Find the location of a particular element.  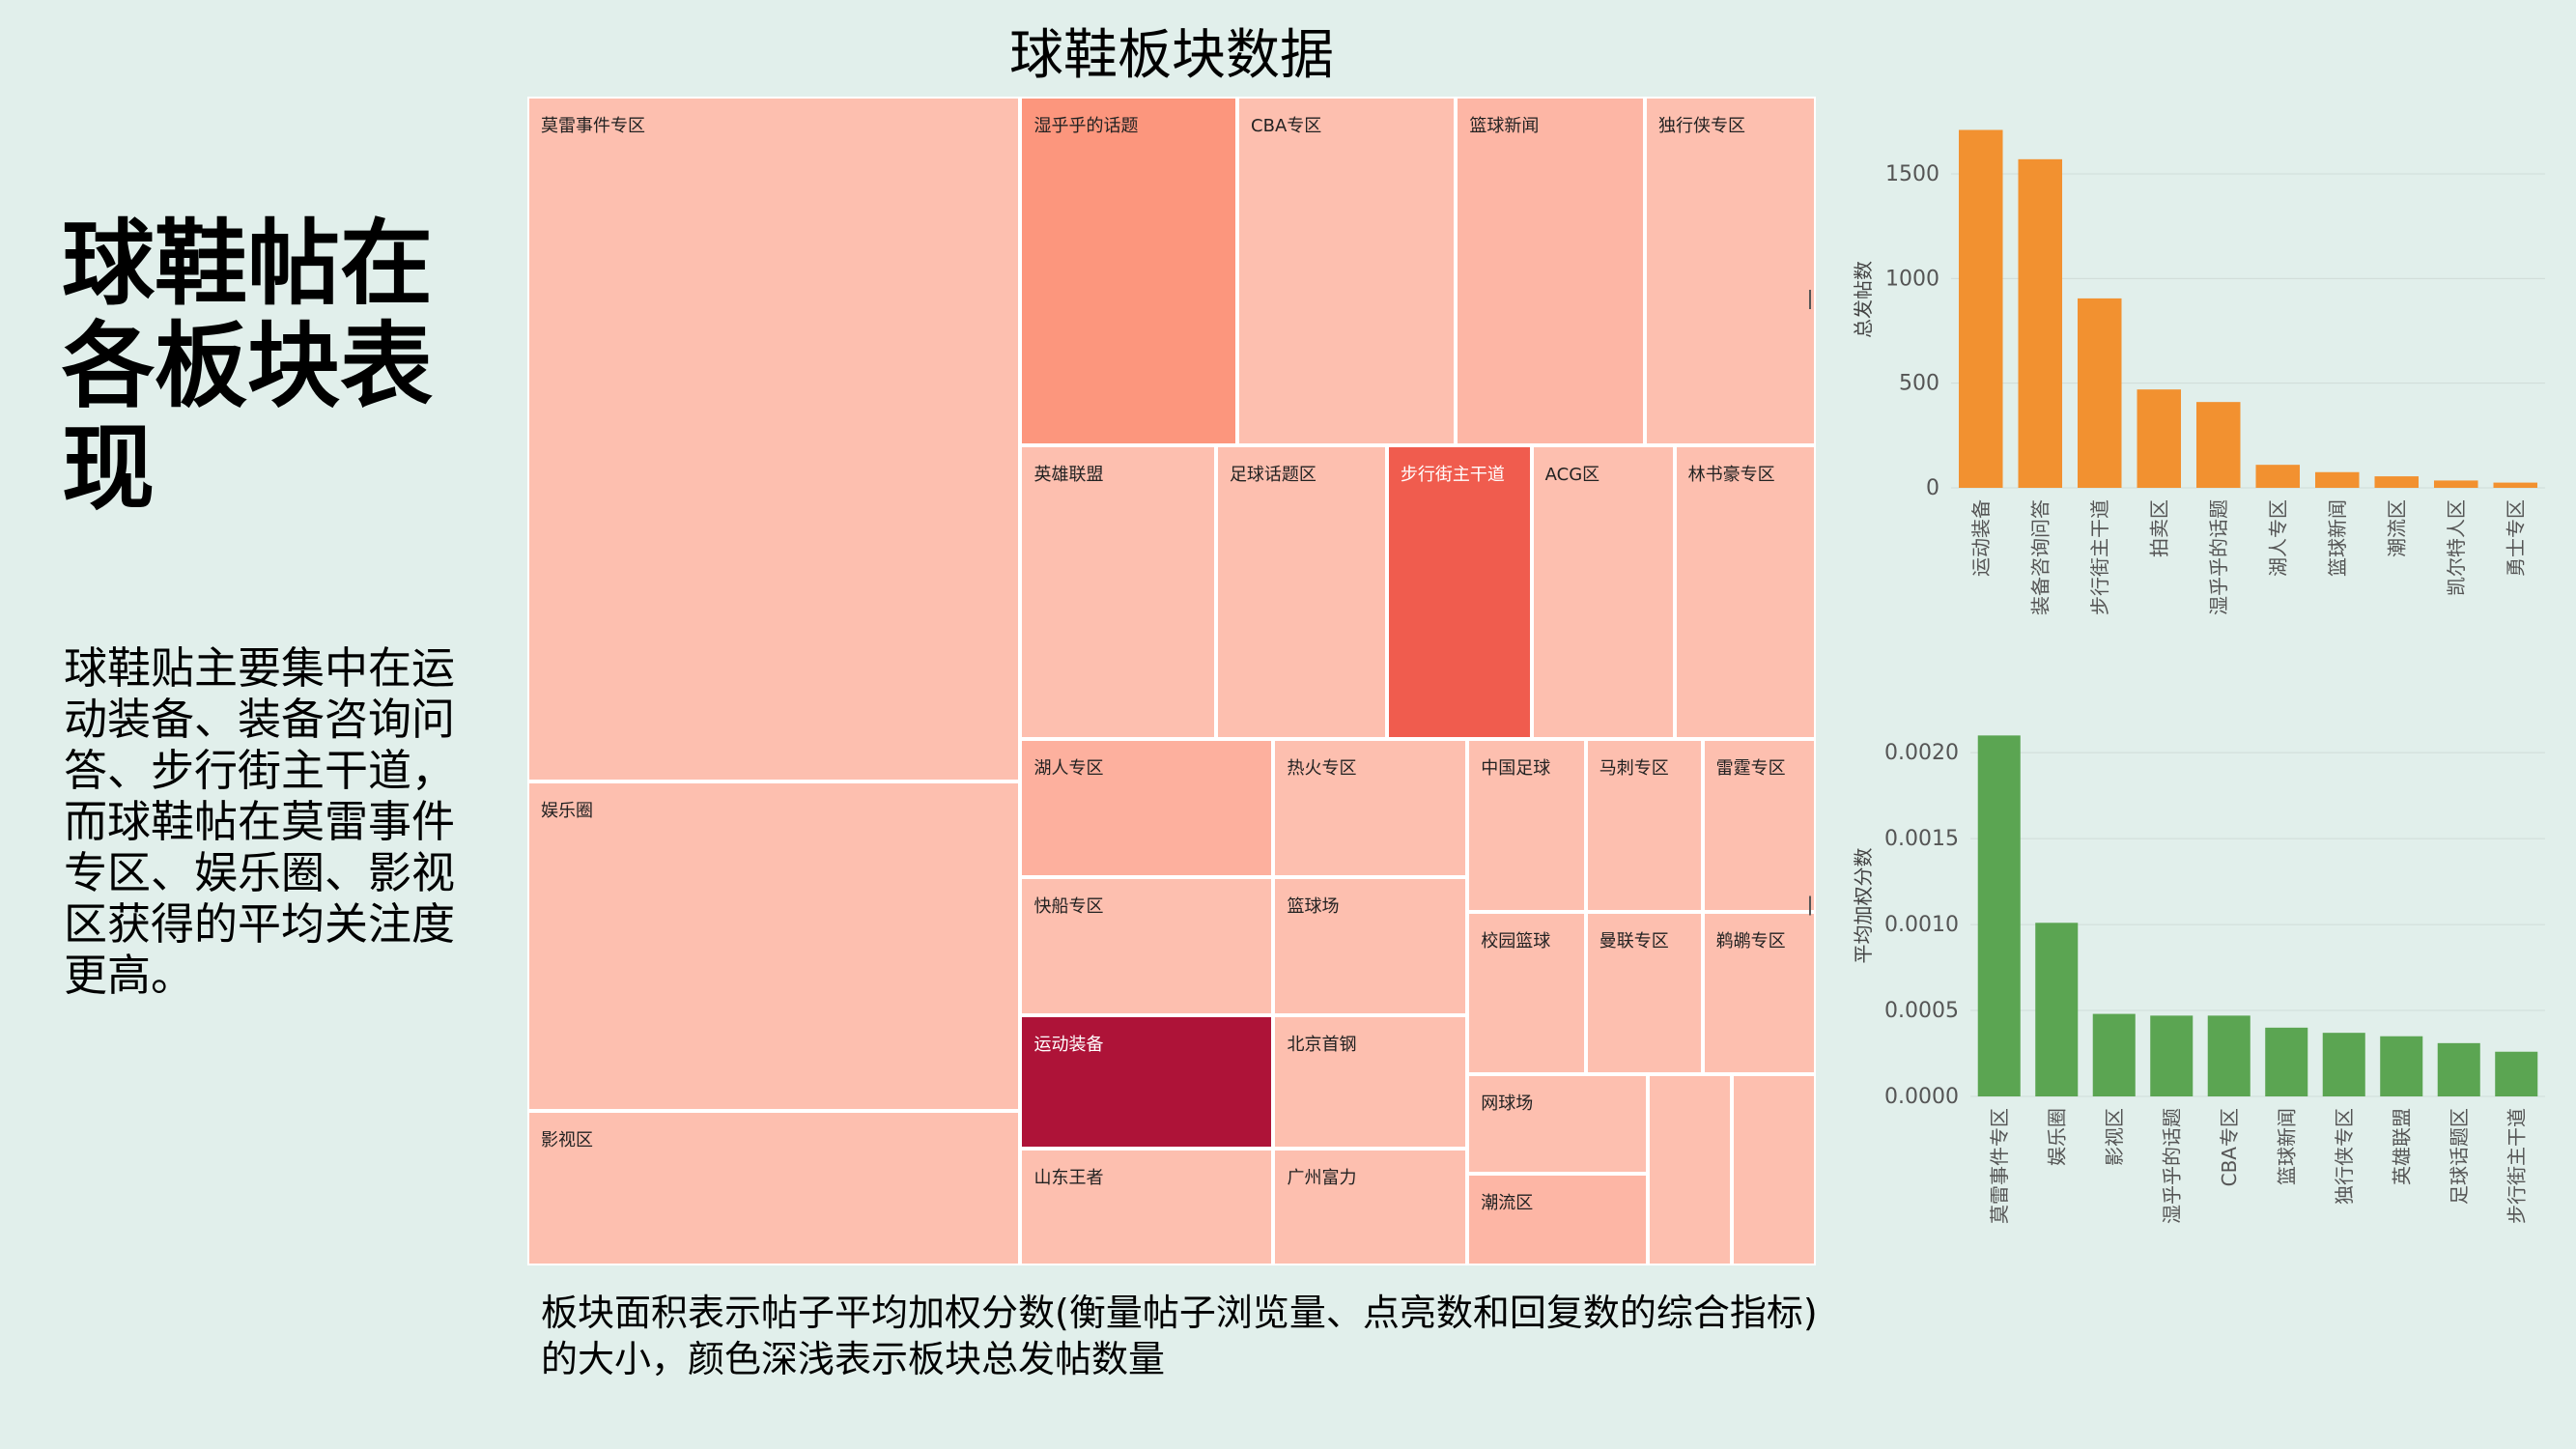

treemap-tile: 独行侠专区 is located at coordinates (1730, 271).